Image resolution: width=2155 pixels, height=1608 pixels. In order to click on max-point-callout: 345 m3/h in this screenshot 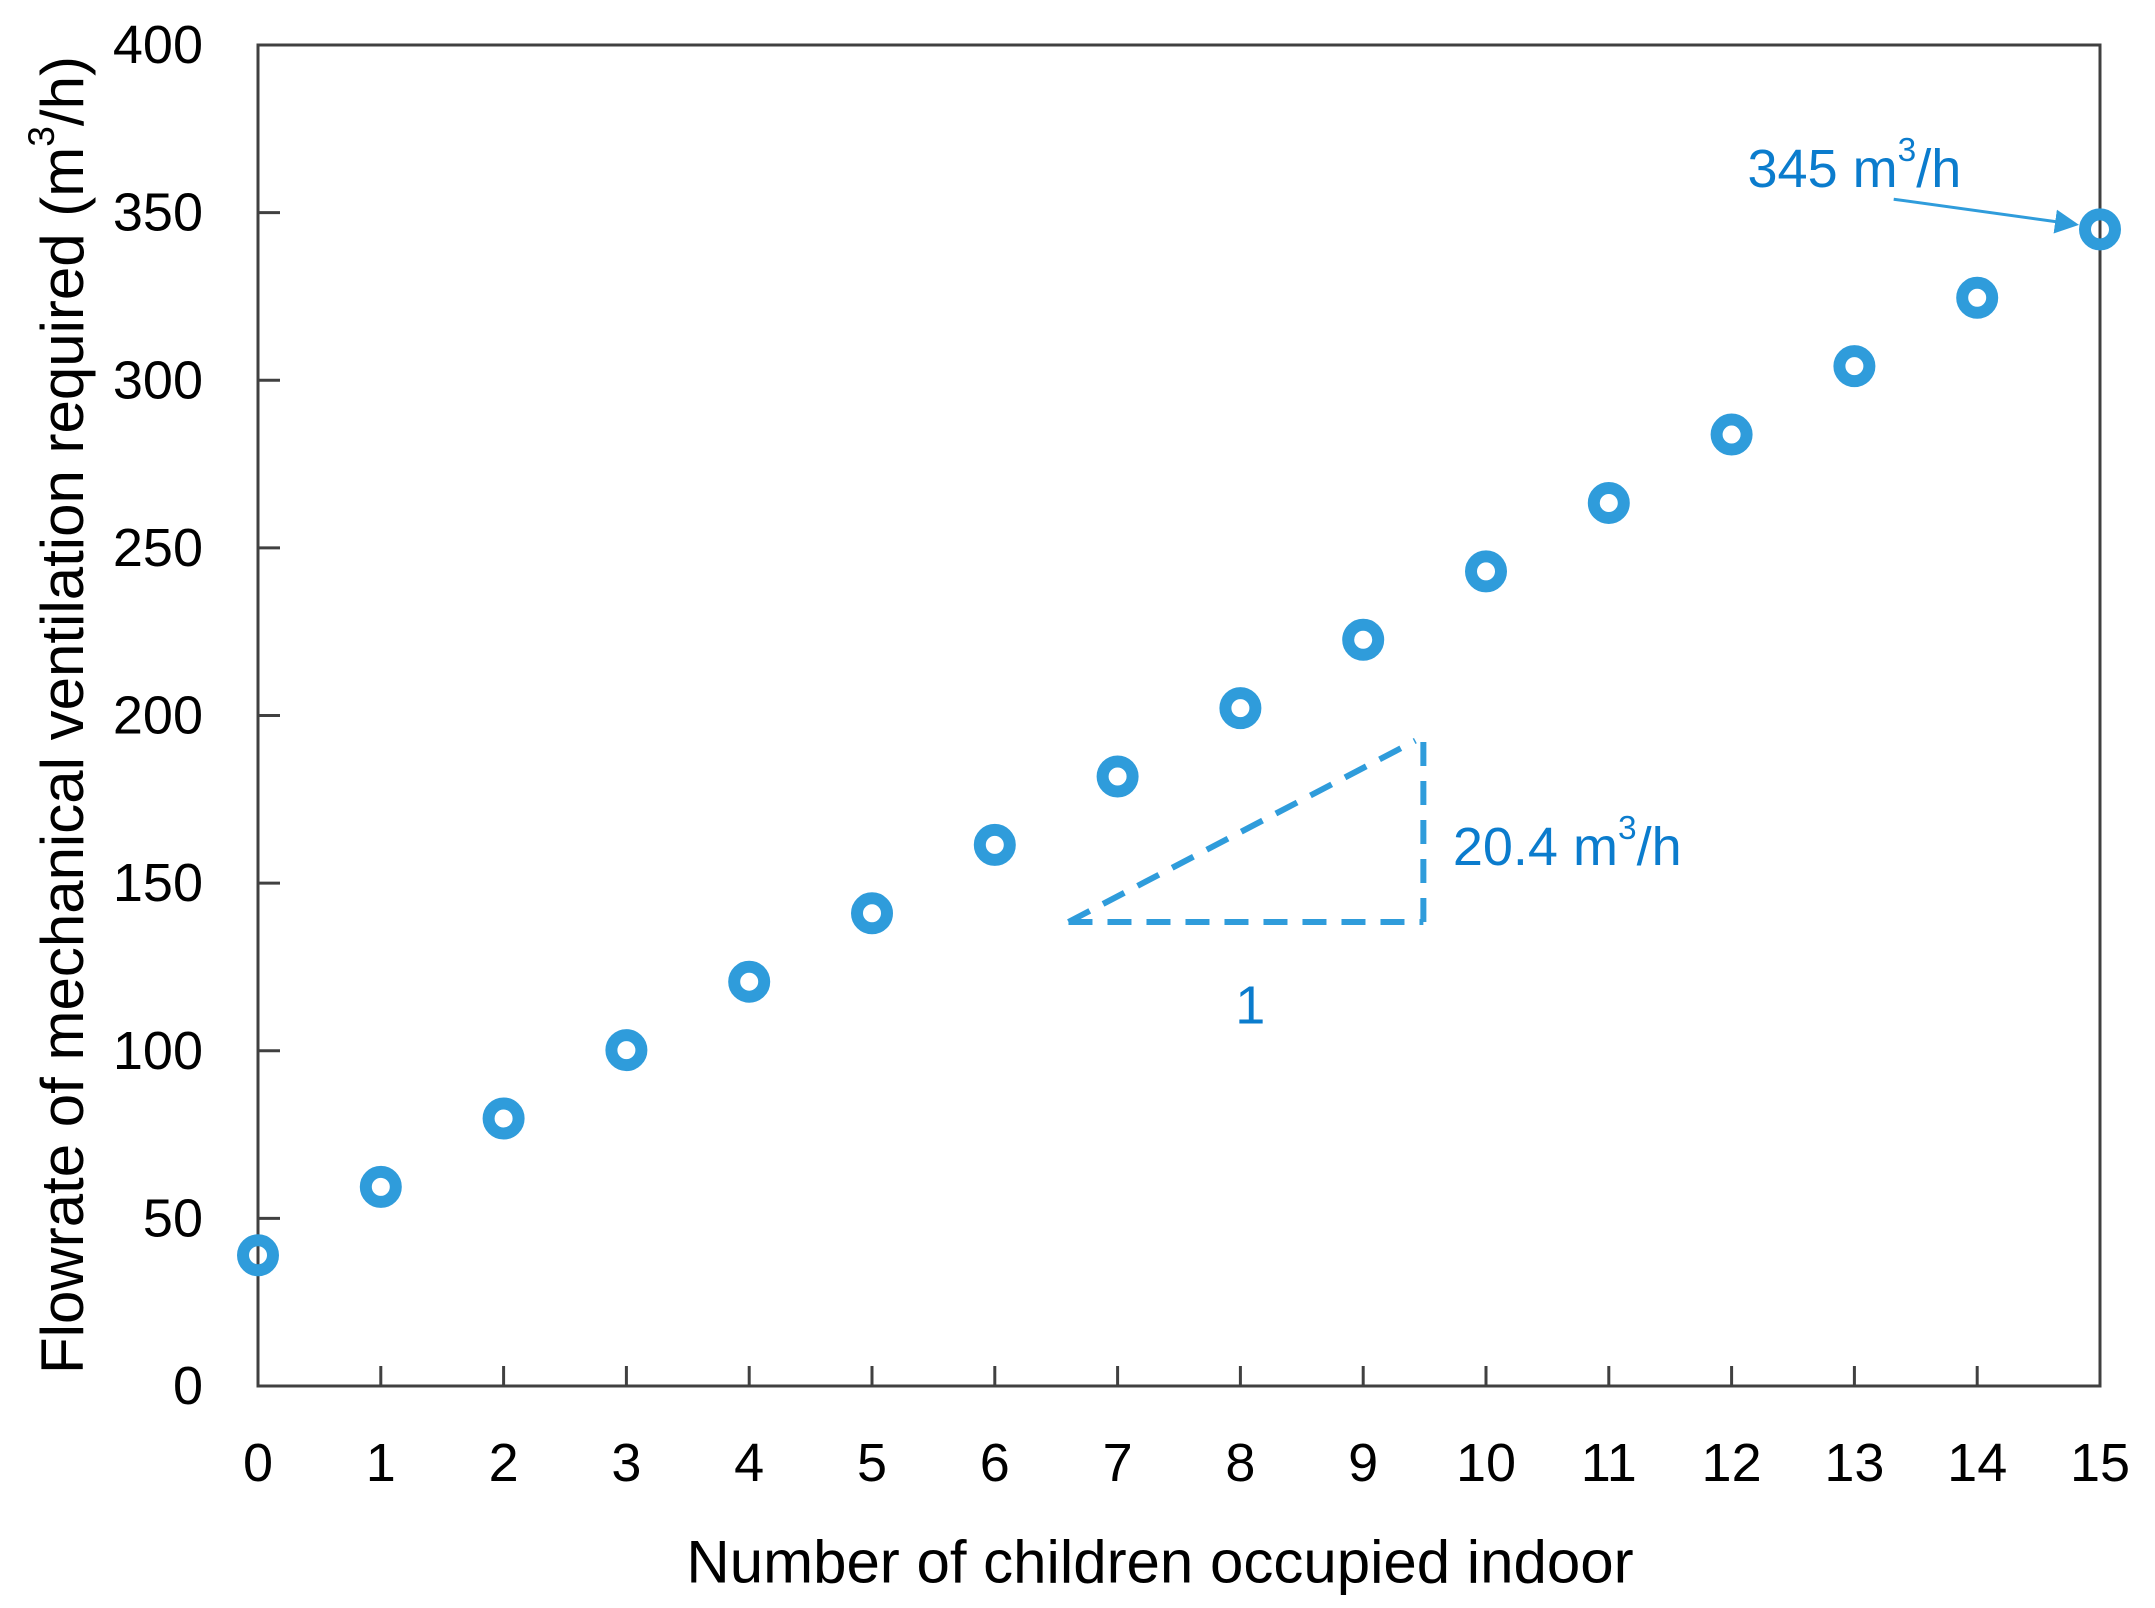, I will do `click(1914, 183)`.